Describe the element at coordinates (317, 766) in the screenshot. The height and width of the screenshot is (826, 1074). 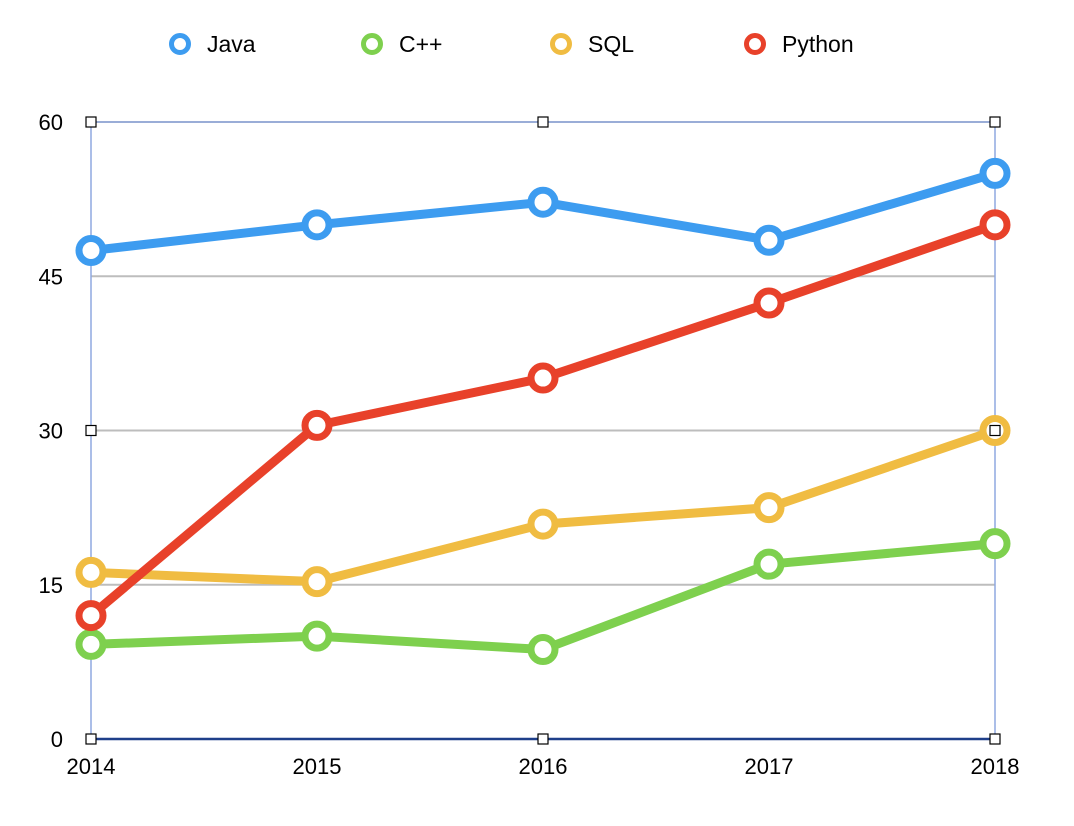
I see `x-tick-label: 2015` at that location.